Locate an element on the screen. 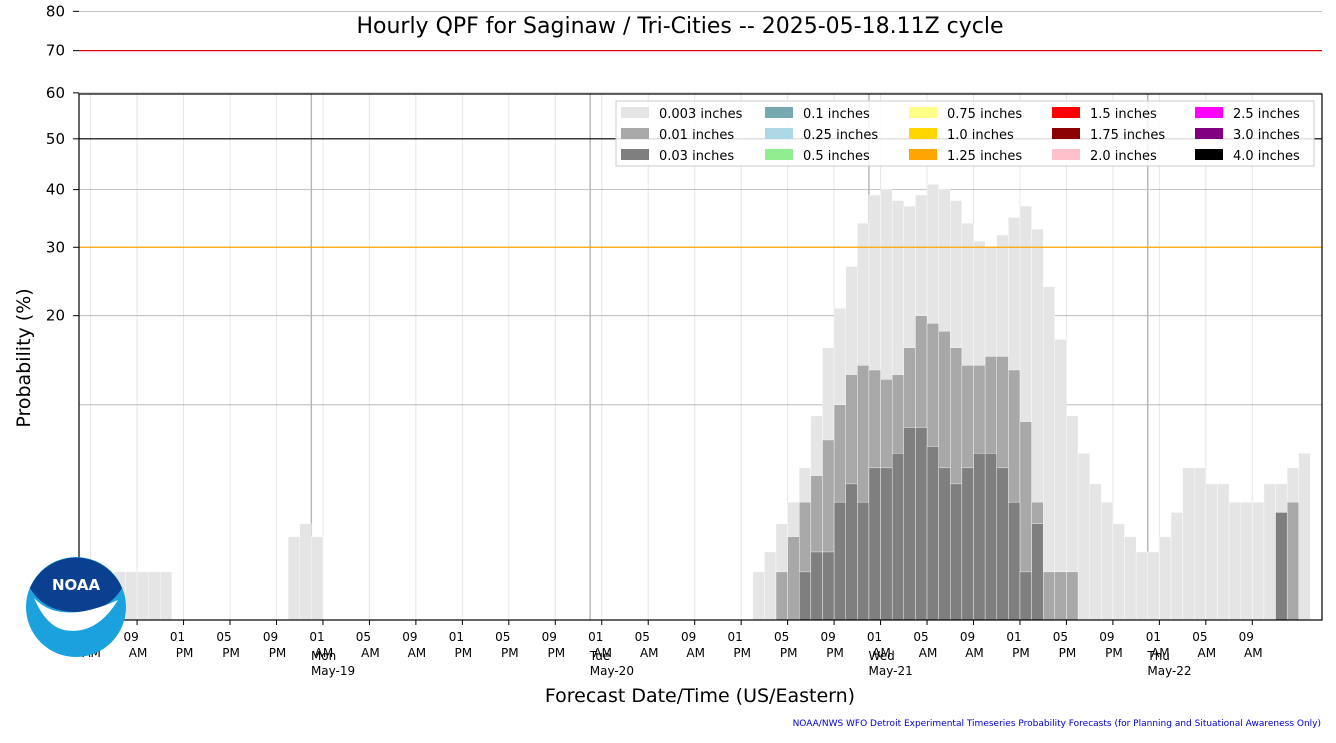  legend-label: 1.0 inches is located at coordinates (980, 135).